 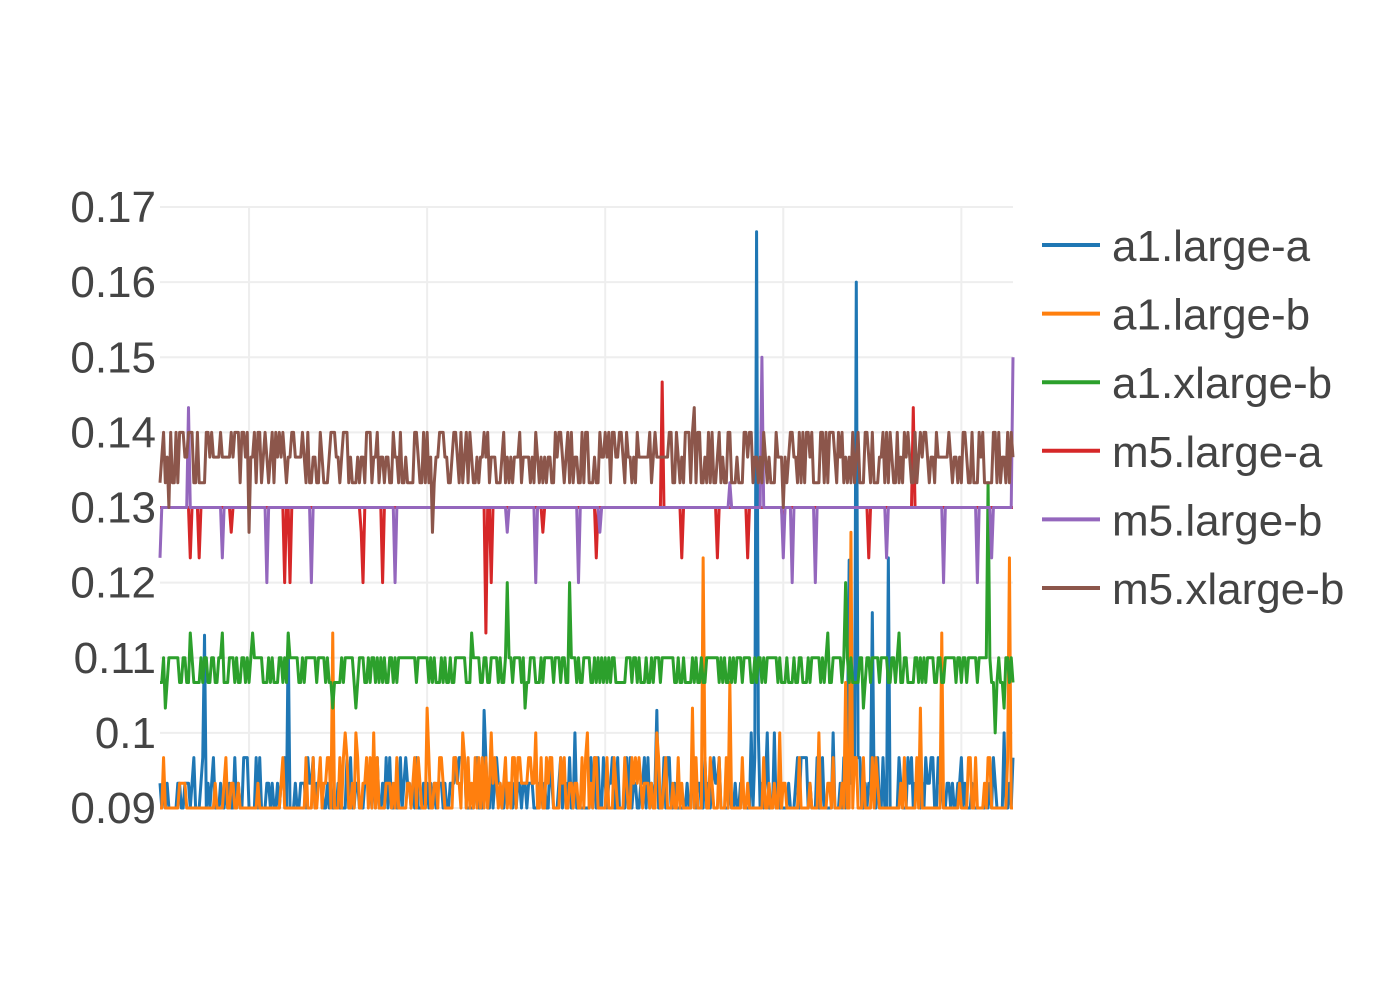 What do you see at coordinates (113, 808) in the screenshot?
I see `y-tick-label: 0.09` at bounding box center [113, 808].